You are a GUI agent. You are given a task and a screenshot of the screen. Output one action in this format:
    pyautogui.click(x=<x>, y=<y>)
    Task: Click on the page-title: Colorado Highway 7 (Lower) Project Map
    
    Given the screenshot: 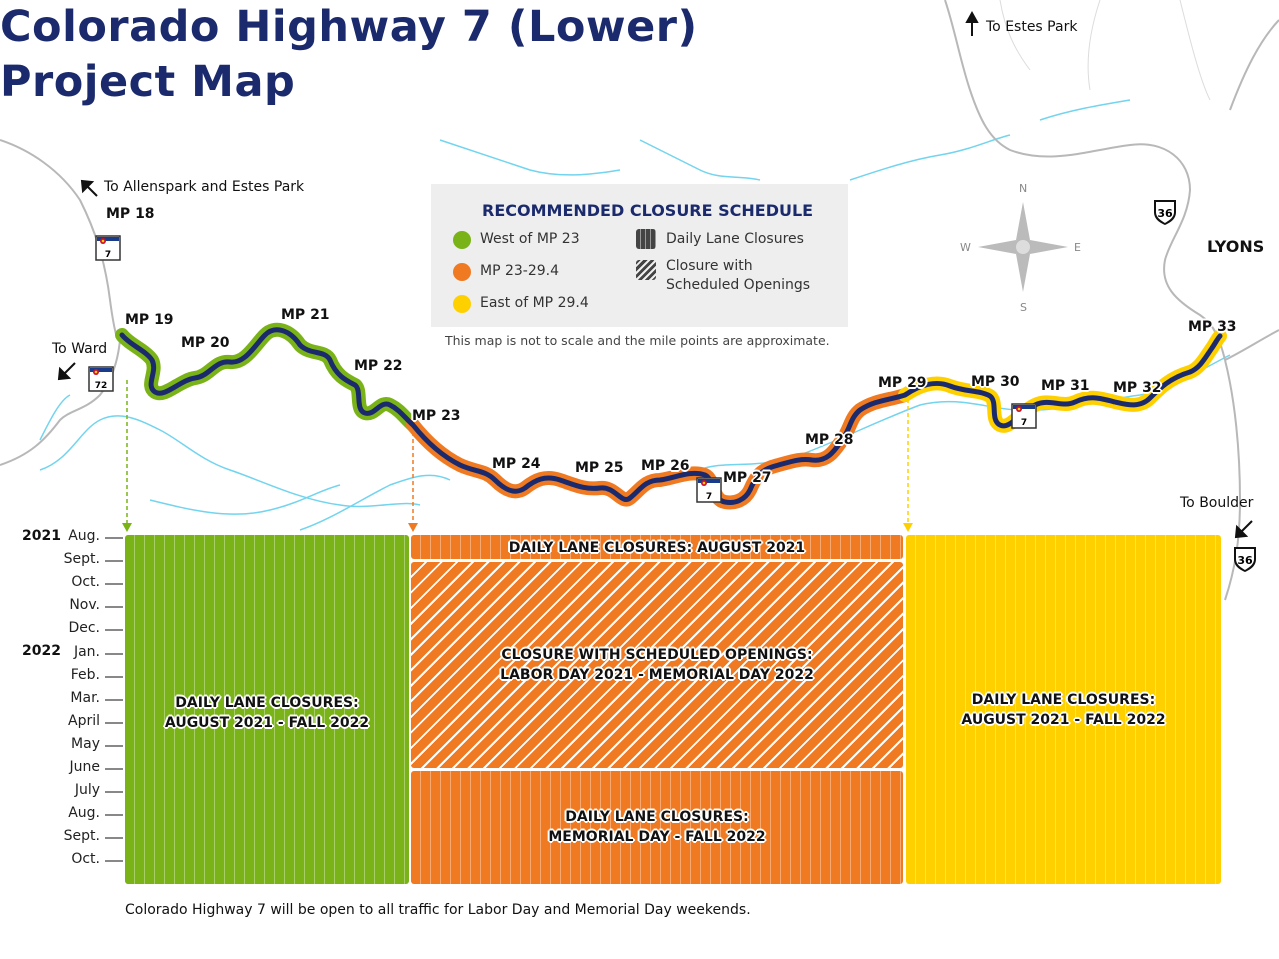 What is the action you would take?
    pyautogui.click(x=639, y=55)
    